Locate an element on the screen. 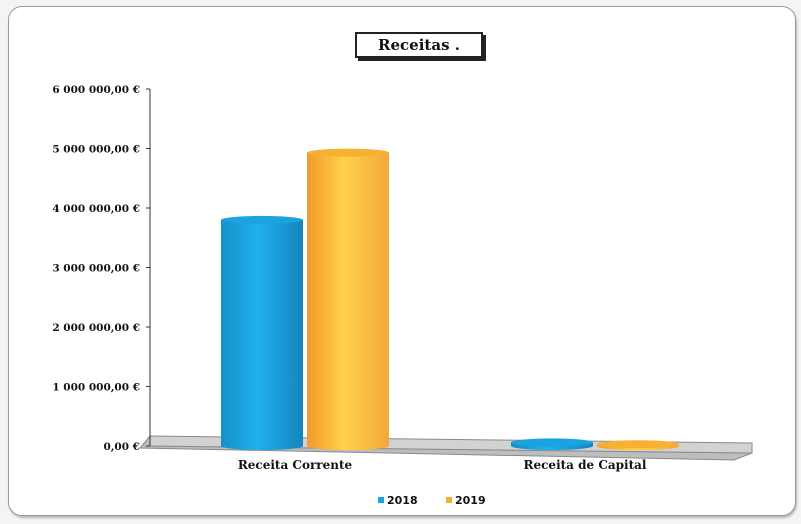 Image resolution: width=801 pixels, height=524 pixels. chart-title: Receitas . is located at coordinates (419, 45).